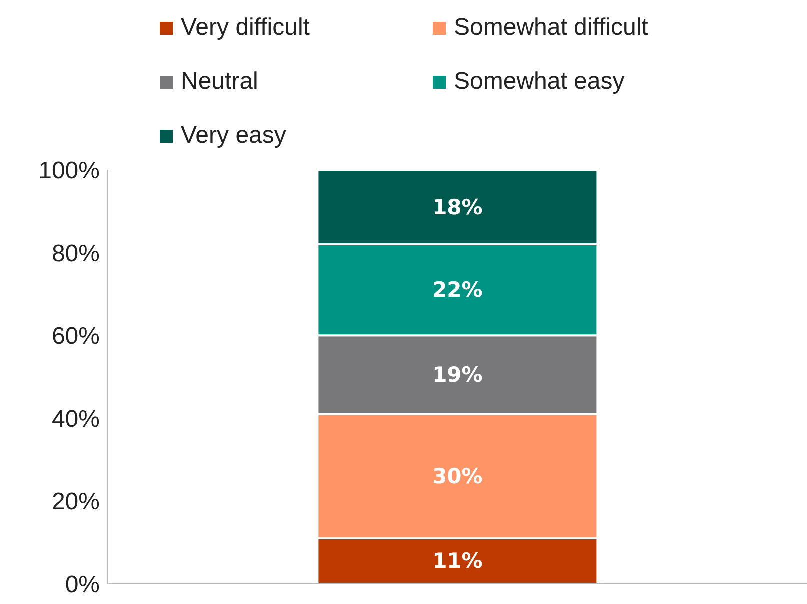  What do you see at coordinates (457, 476) in the screenshot?
I see `data-label: 30%` at bounding box center [457, 476].